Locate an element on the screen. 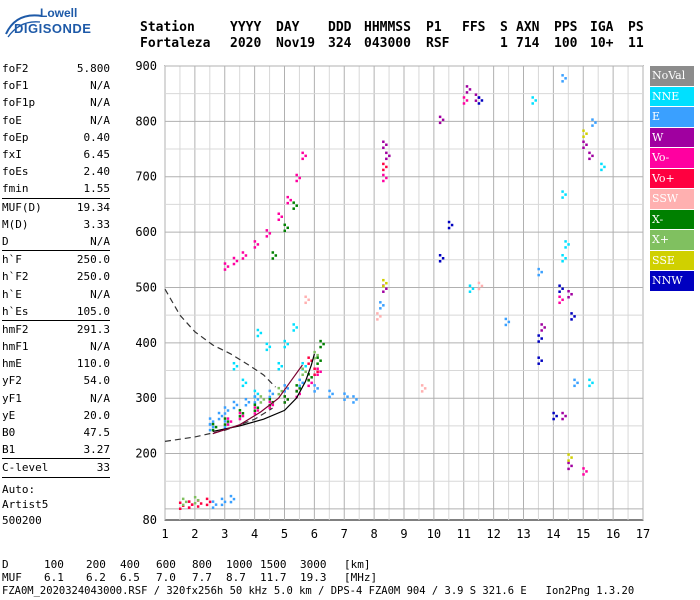 The width and height of the screenshot is (700, 600). legend-item-vo: Vo+ is located at coordinates (672, 178).